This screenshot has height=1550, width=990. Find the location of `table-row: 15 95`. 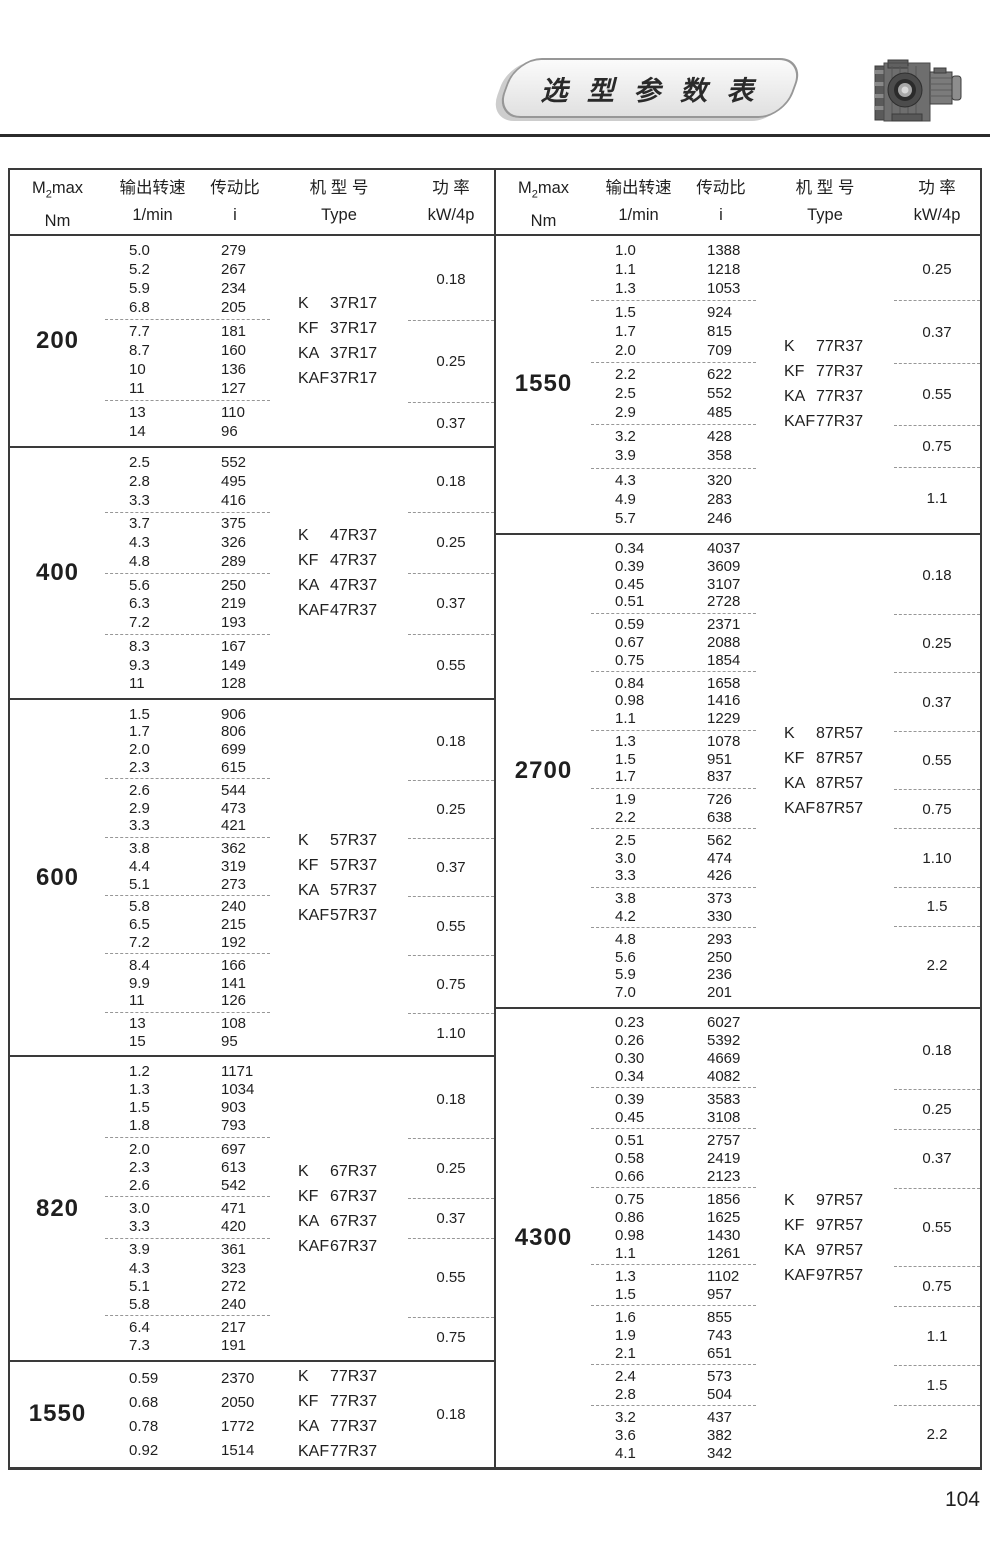

table-row: 15 95 is located at coordinates (187, 1041).